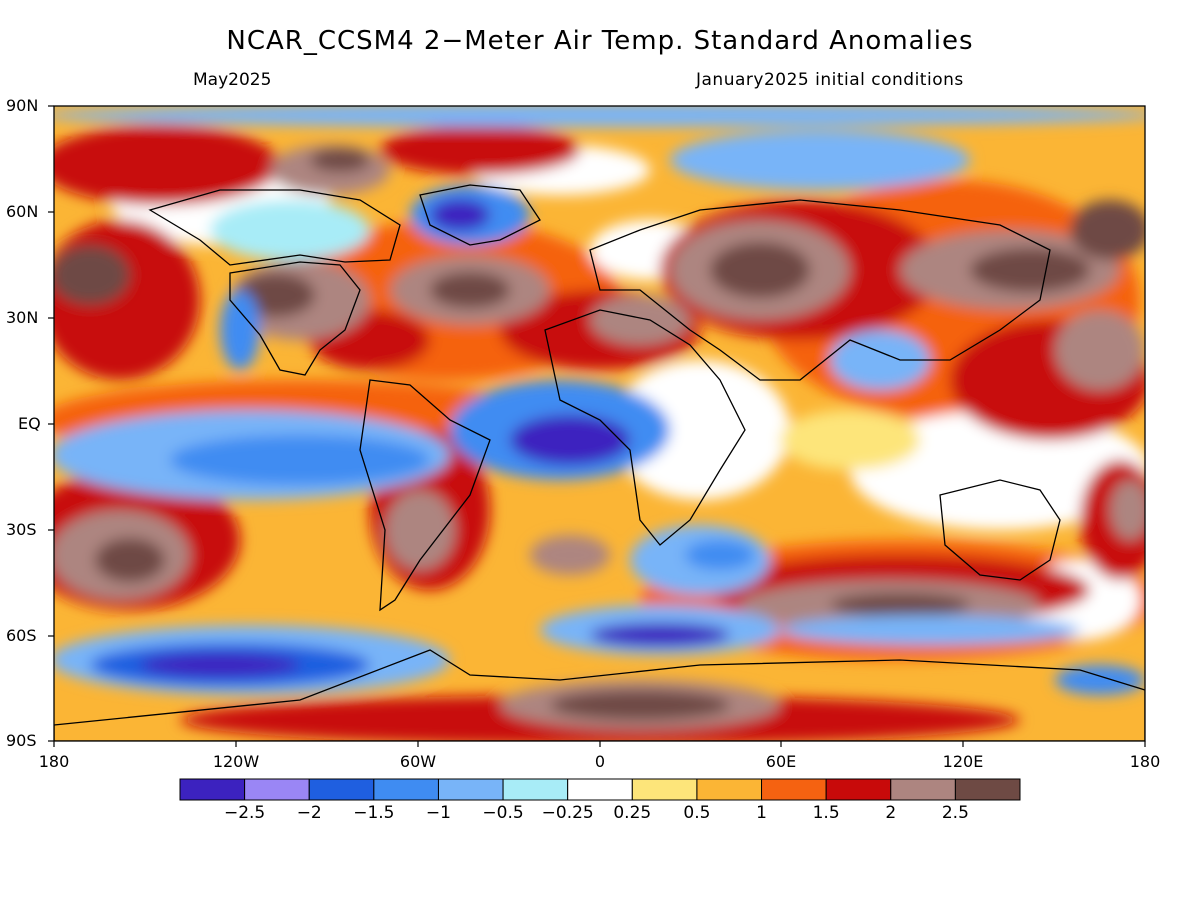 The image size is (1200, 900). What do you see at coordinates (955, 813) in the screenshot?
I see `colorbar-label: 2.5` at bounding box center [955, 813].